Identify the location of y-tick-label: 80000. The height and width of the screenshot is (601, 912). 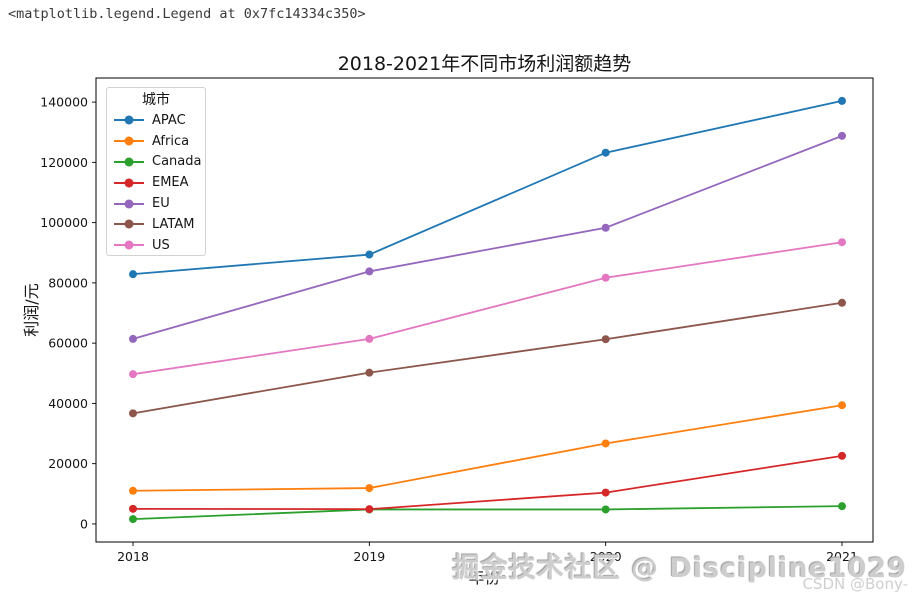
(68, 282).